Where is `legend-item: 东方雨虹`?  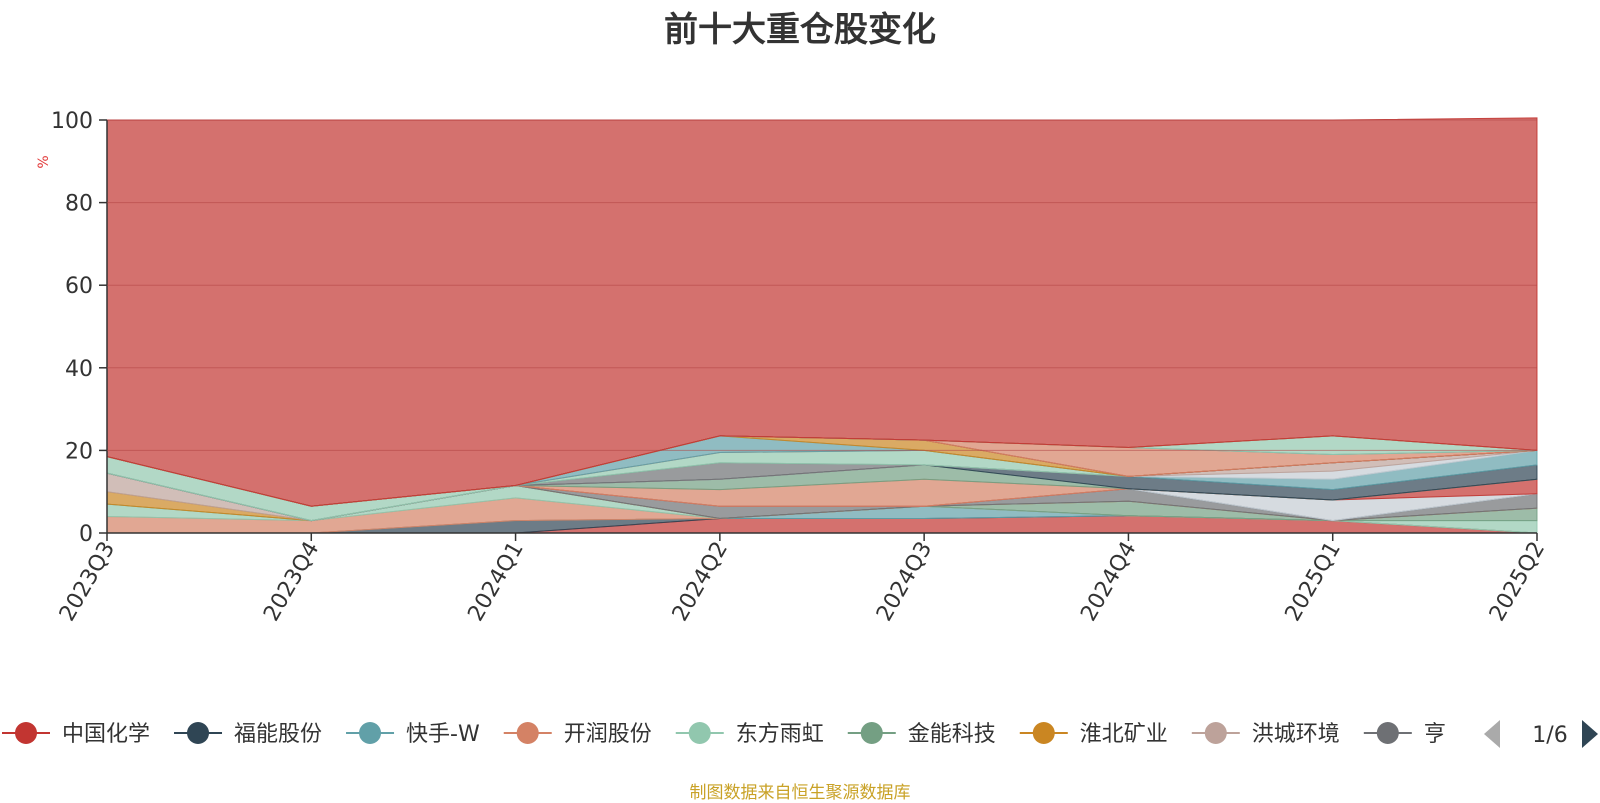 legend-item: 东方雨虹 is located at coordinates (749, 734).